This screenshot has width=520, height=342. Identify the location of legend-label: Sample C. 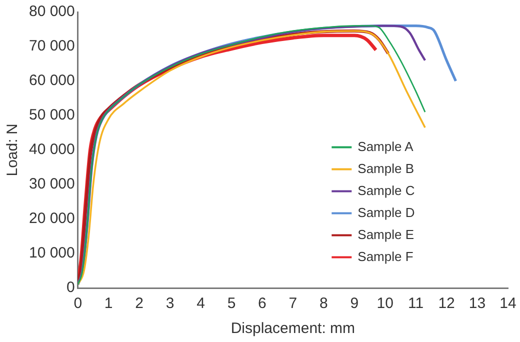
(386, 190).